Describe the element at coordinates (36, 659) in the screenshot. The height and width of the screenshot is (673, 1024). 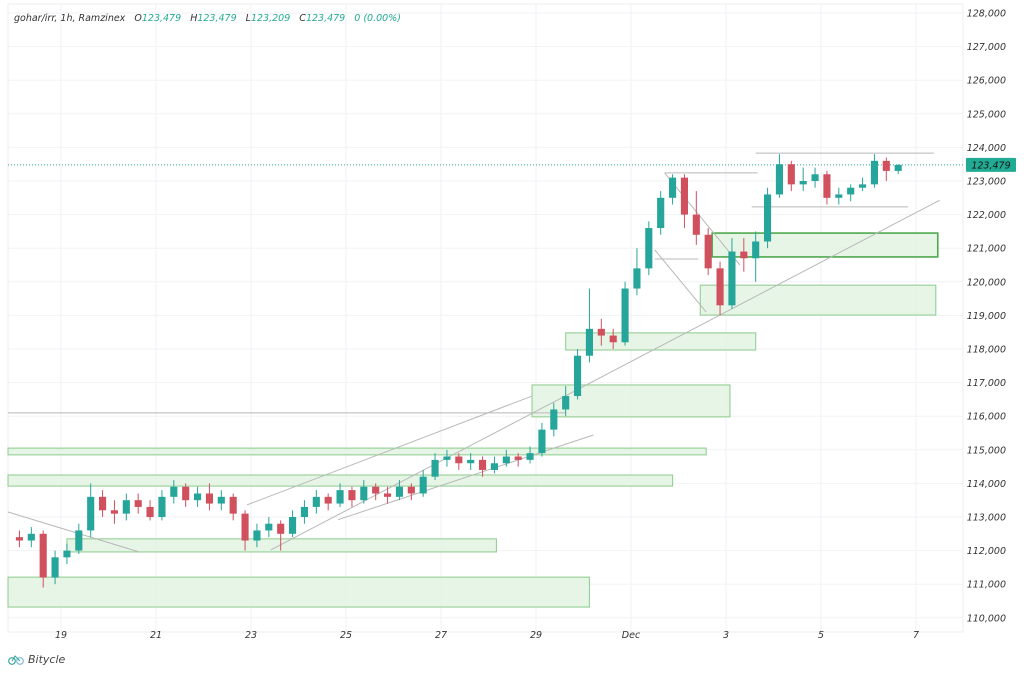
I see `brand-logo: Bitycle` at that location.